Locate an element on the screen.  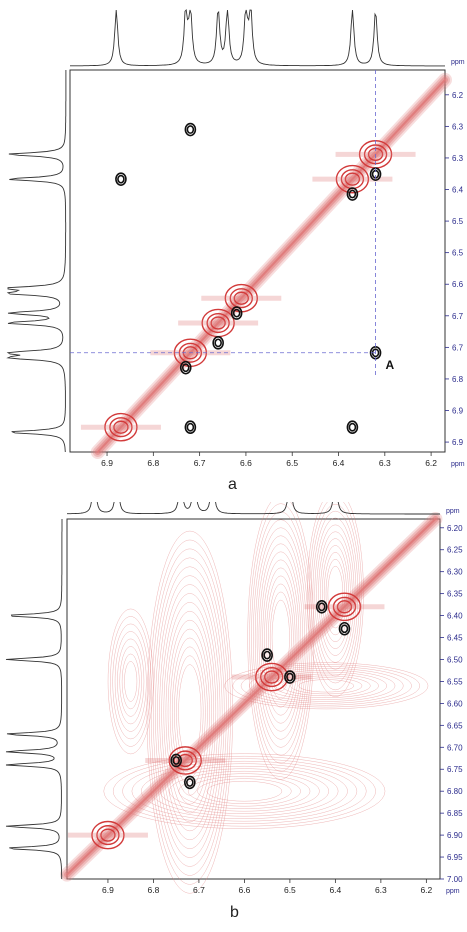
y-tick-label: 6.2 is located at coordinates (458, 95).